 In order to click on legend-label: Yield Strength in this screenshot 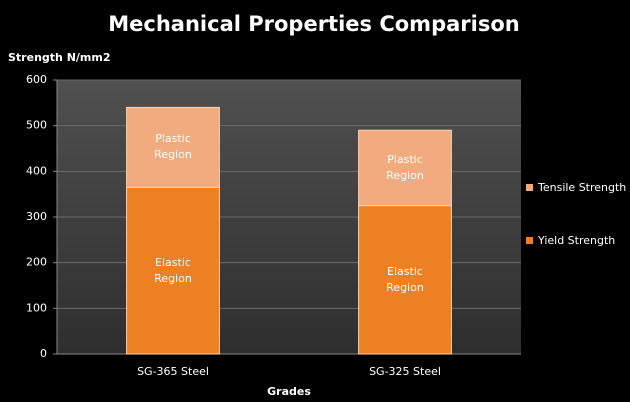, I will do `click(576, 240)`.